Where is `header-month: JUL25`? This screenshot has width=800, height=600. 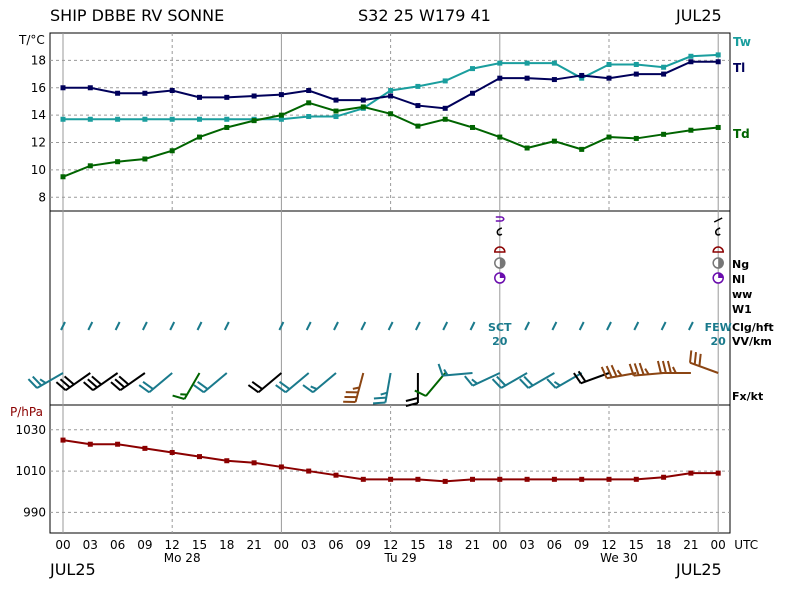 header-month: JUL25 is located at coordinates (699, 15).